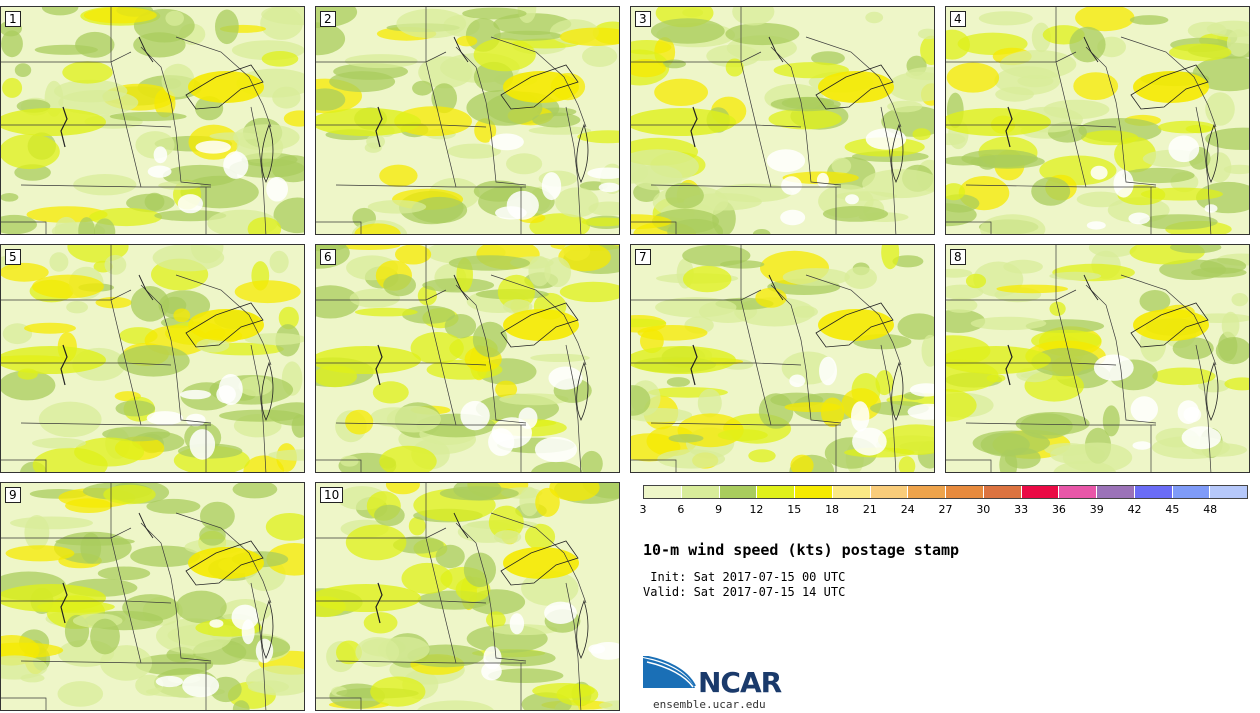 This screenshot has height=713, width=1260. I want to click on color-legend, so click(945, 492).